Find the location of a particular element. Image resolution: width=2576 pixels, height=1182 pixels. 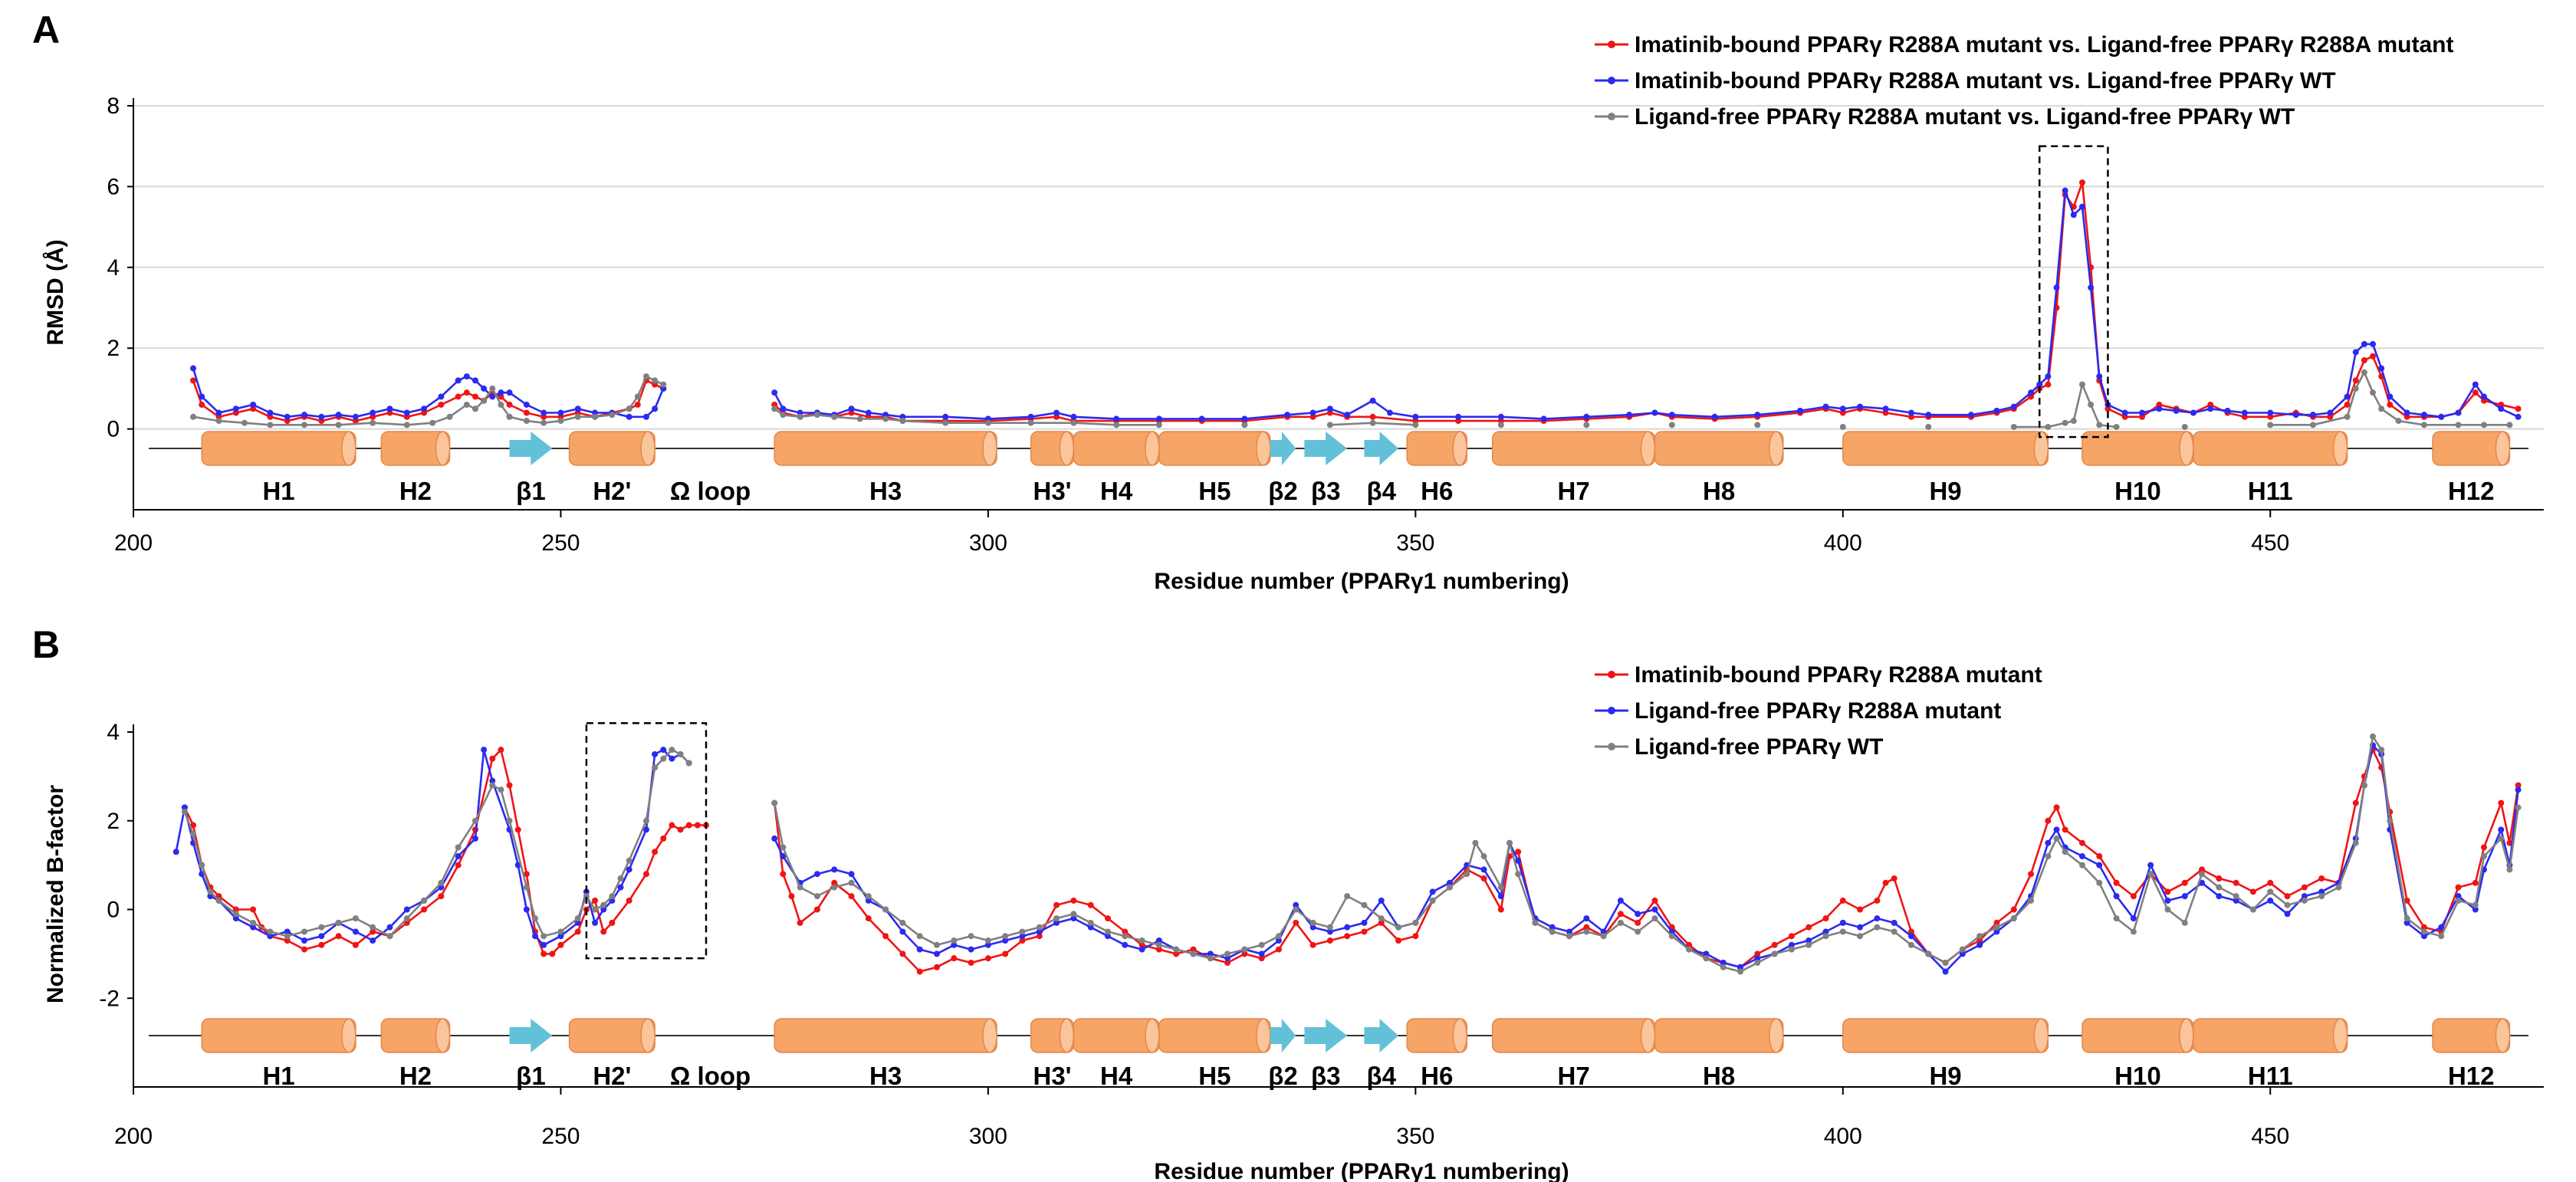

helix-h2p is located at coordinates (612, 1036).